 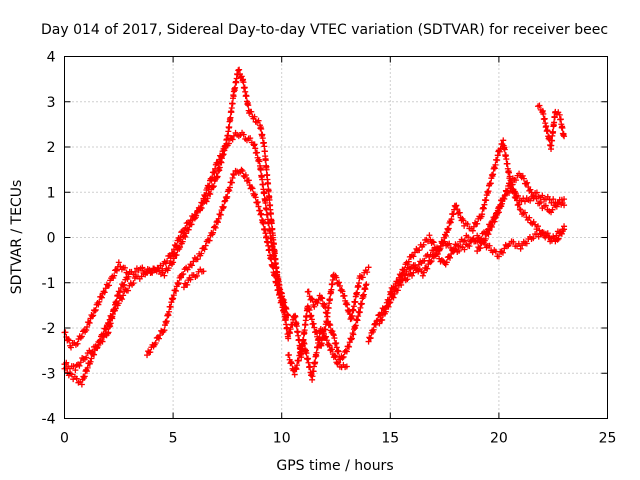 I want to click on y-tick-label: -4, so click(x=49, y=420).